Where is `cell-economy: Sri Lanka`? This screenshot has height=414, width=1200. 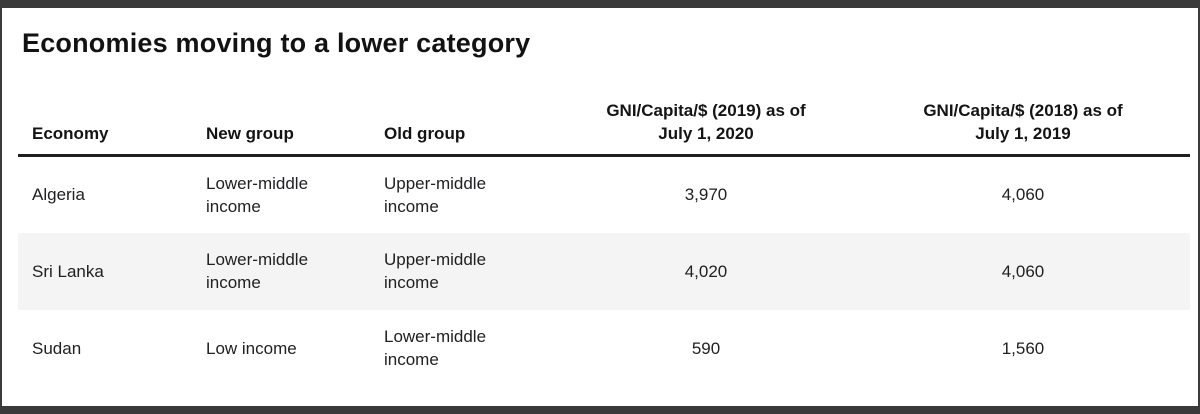 cell-economy: Sri Lanka is located at coordinates (68, 271).